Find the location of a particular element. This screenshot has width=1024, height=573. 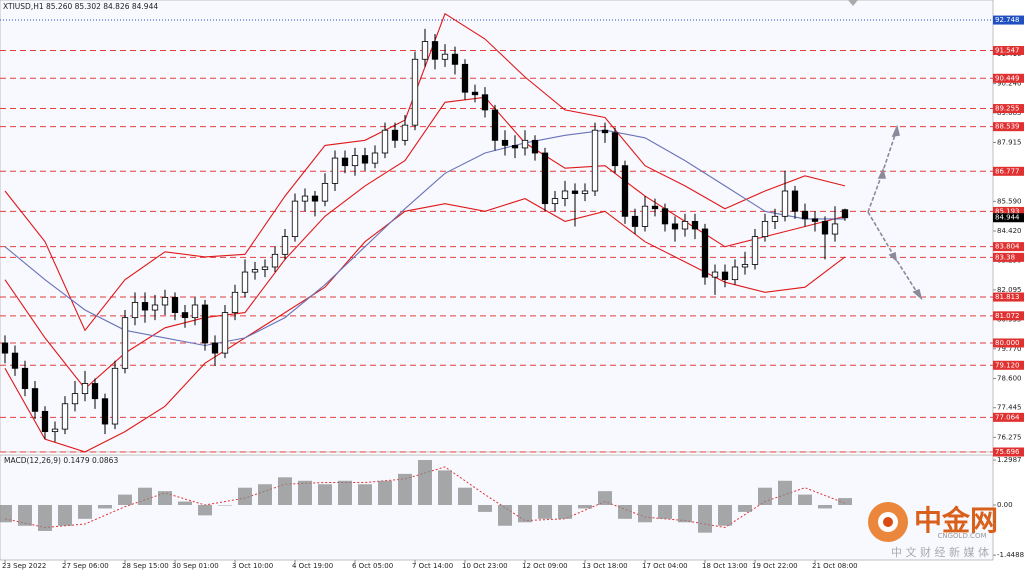

x-tick-label: 28 Sep 15:00 is located at coordinates (145, 566).